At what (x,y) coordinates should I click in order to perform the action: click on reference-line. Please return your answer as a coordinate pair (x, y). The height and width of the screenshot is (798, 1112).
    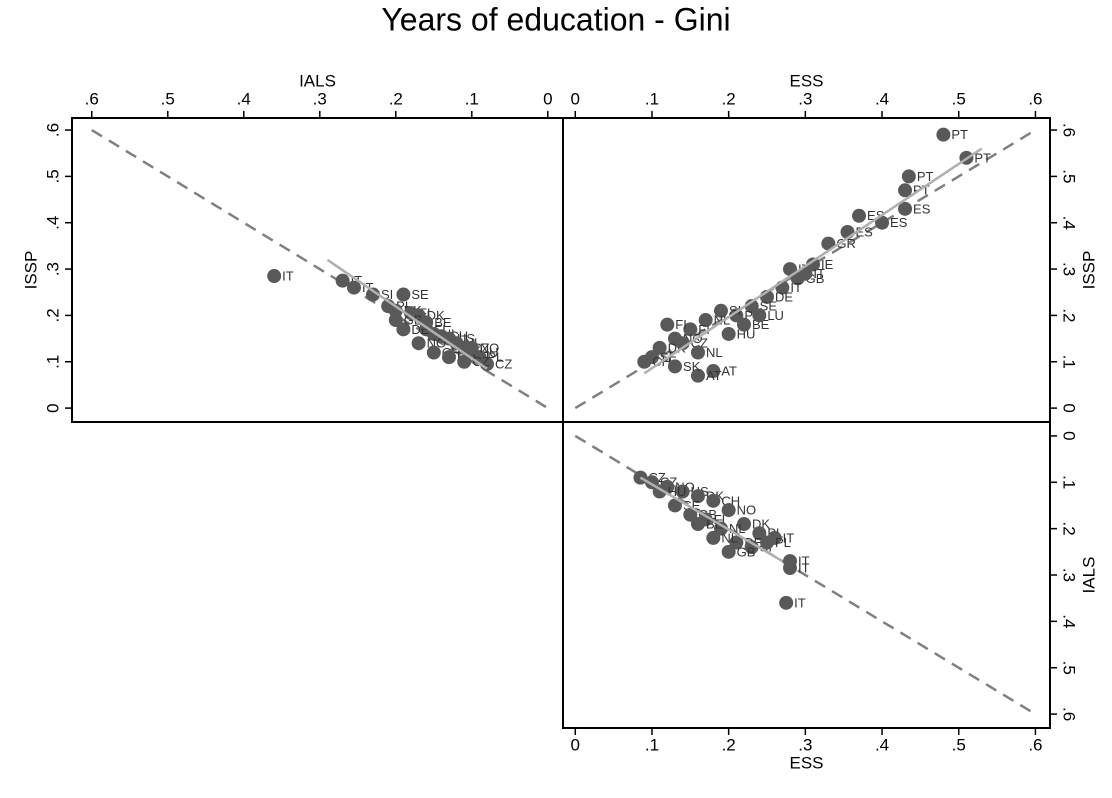
    Looking at the image, I should click on (320, 269).